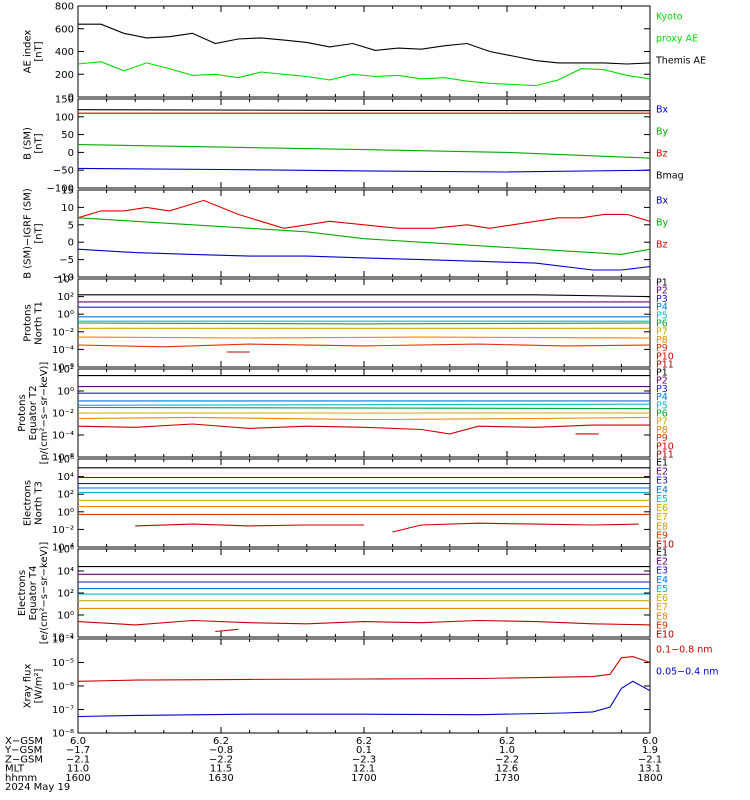  What do you see at coordinates (77, 778) in the screenshot?
I see `footer-value: 1600` at bounding box center [77, 778].